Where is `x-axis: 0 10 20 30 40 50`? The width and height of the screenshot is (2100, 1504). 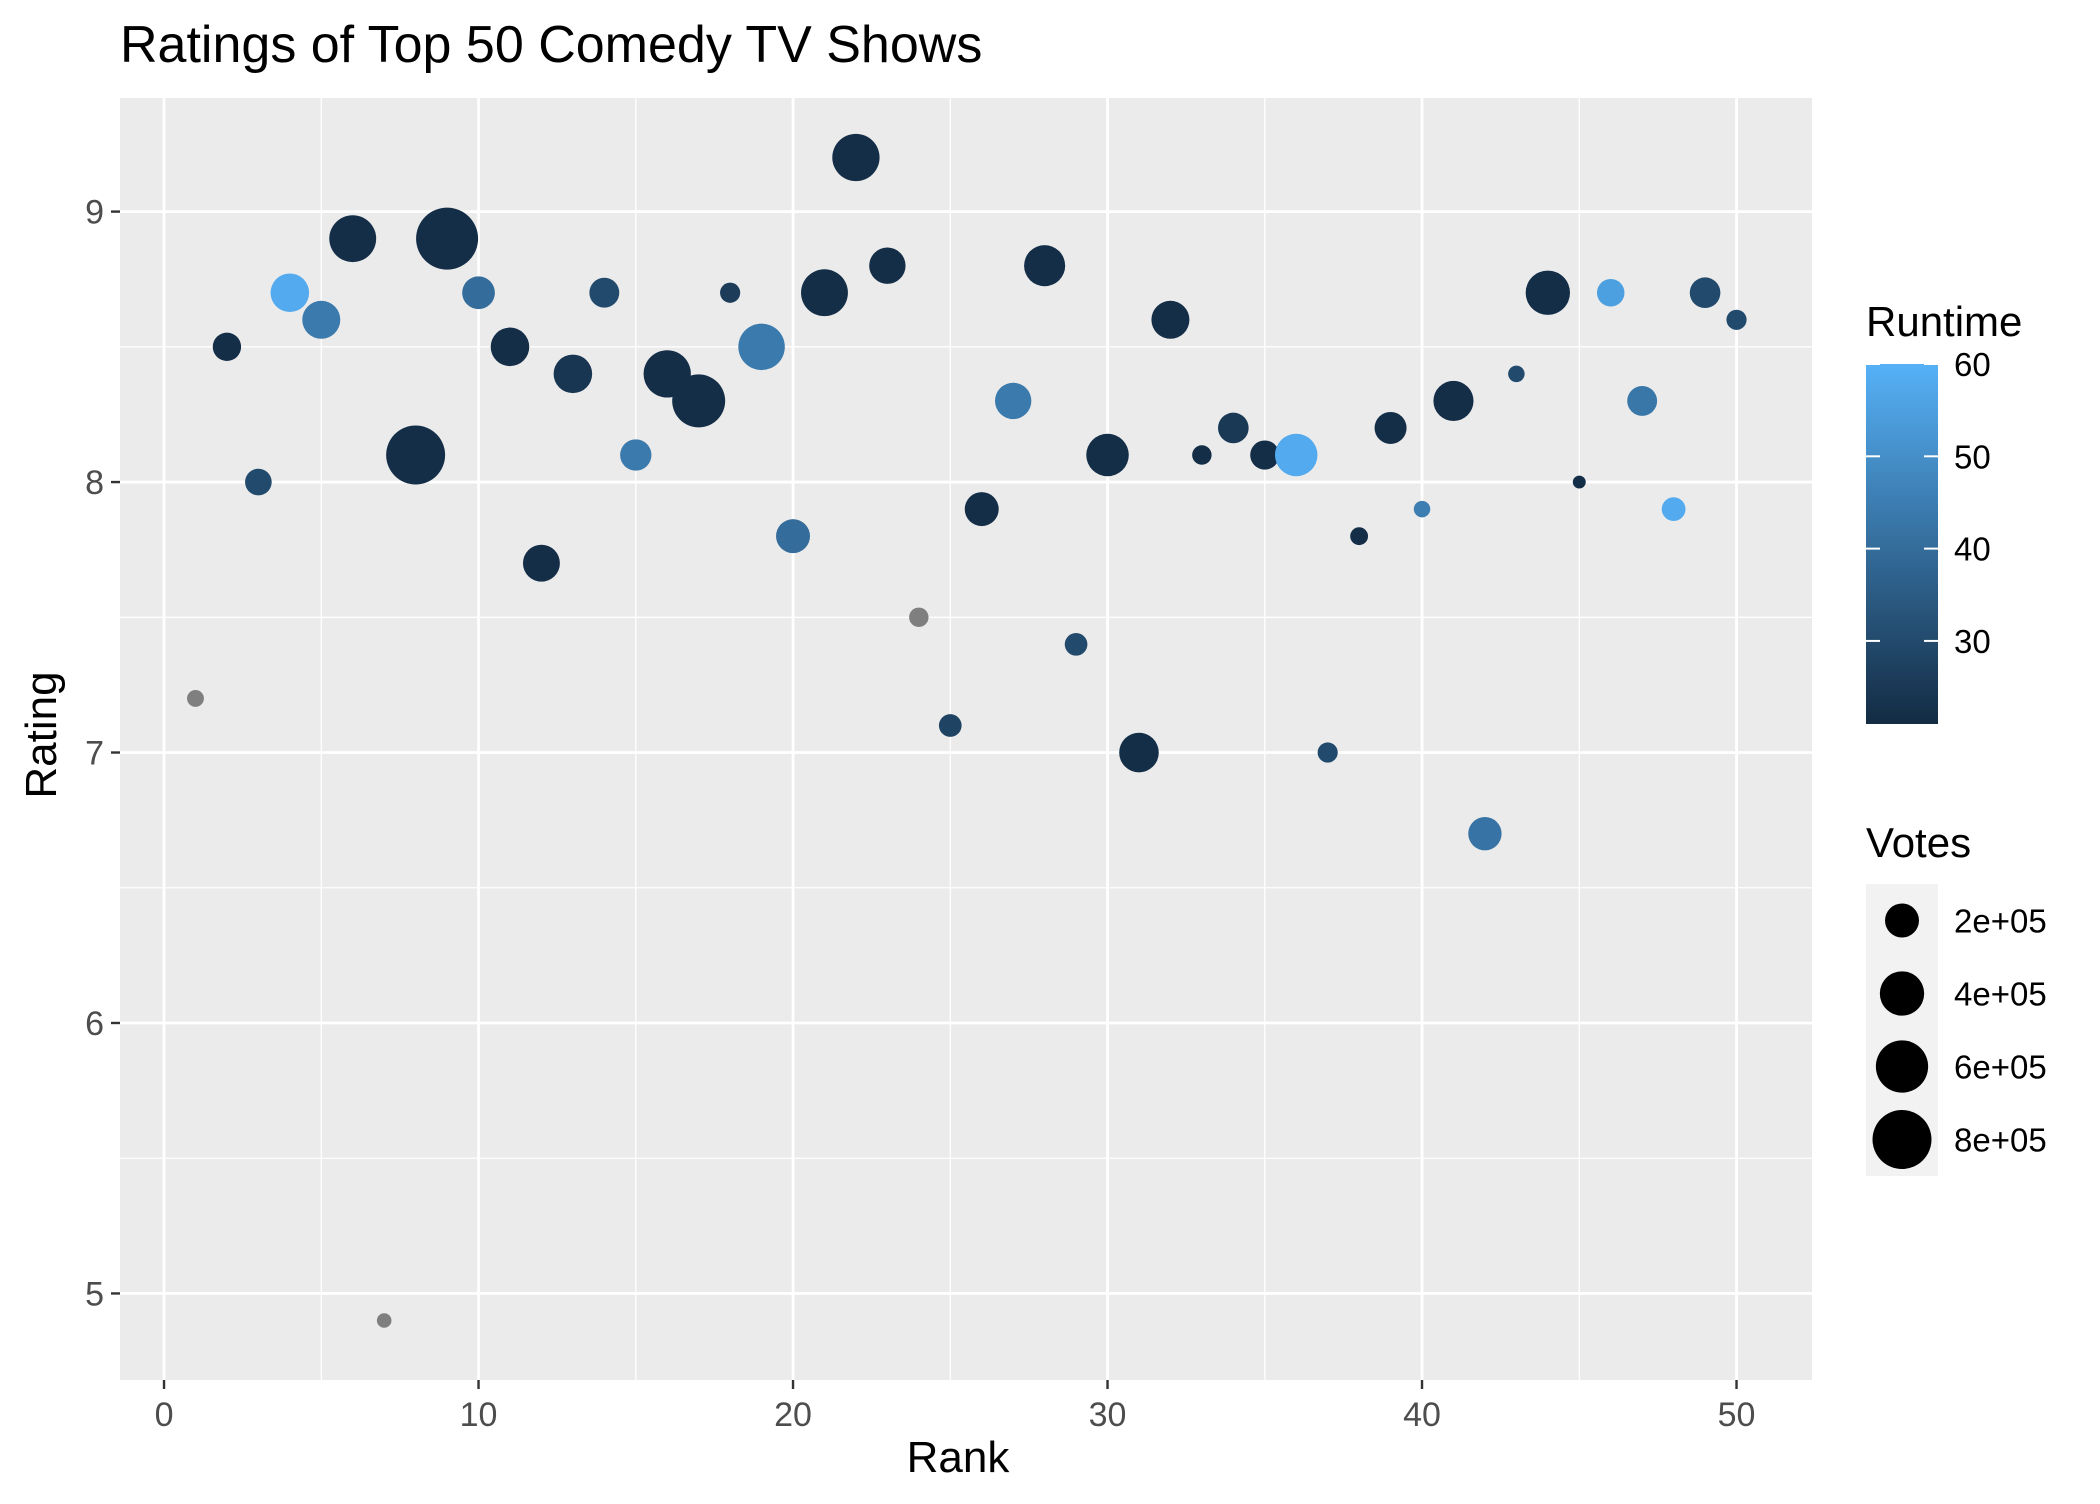 x-axis: 0 10 20 30 40 50 is located at coordinates (955, 1407).